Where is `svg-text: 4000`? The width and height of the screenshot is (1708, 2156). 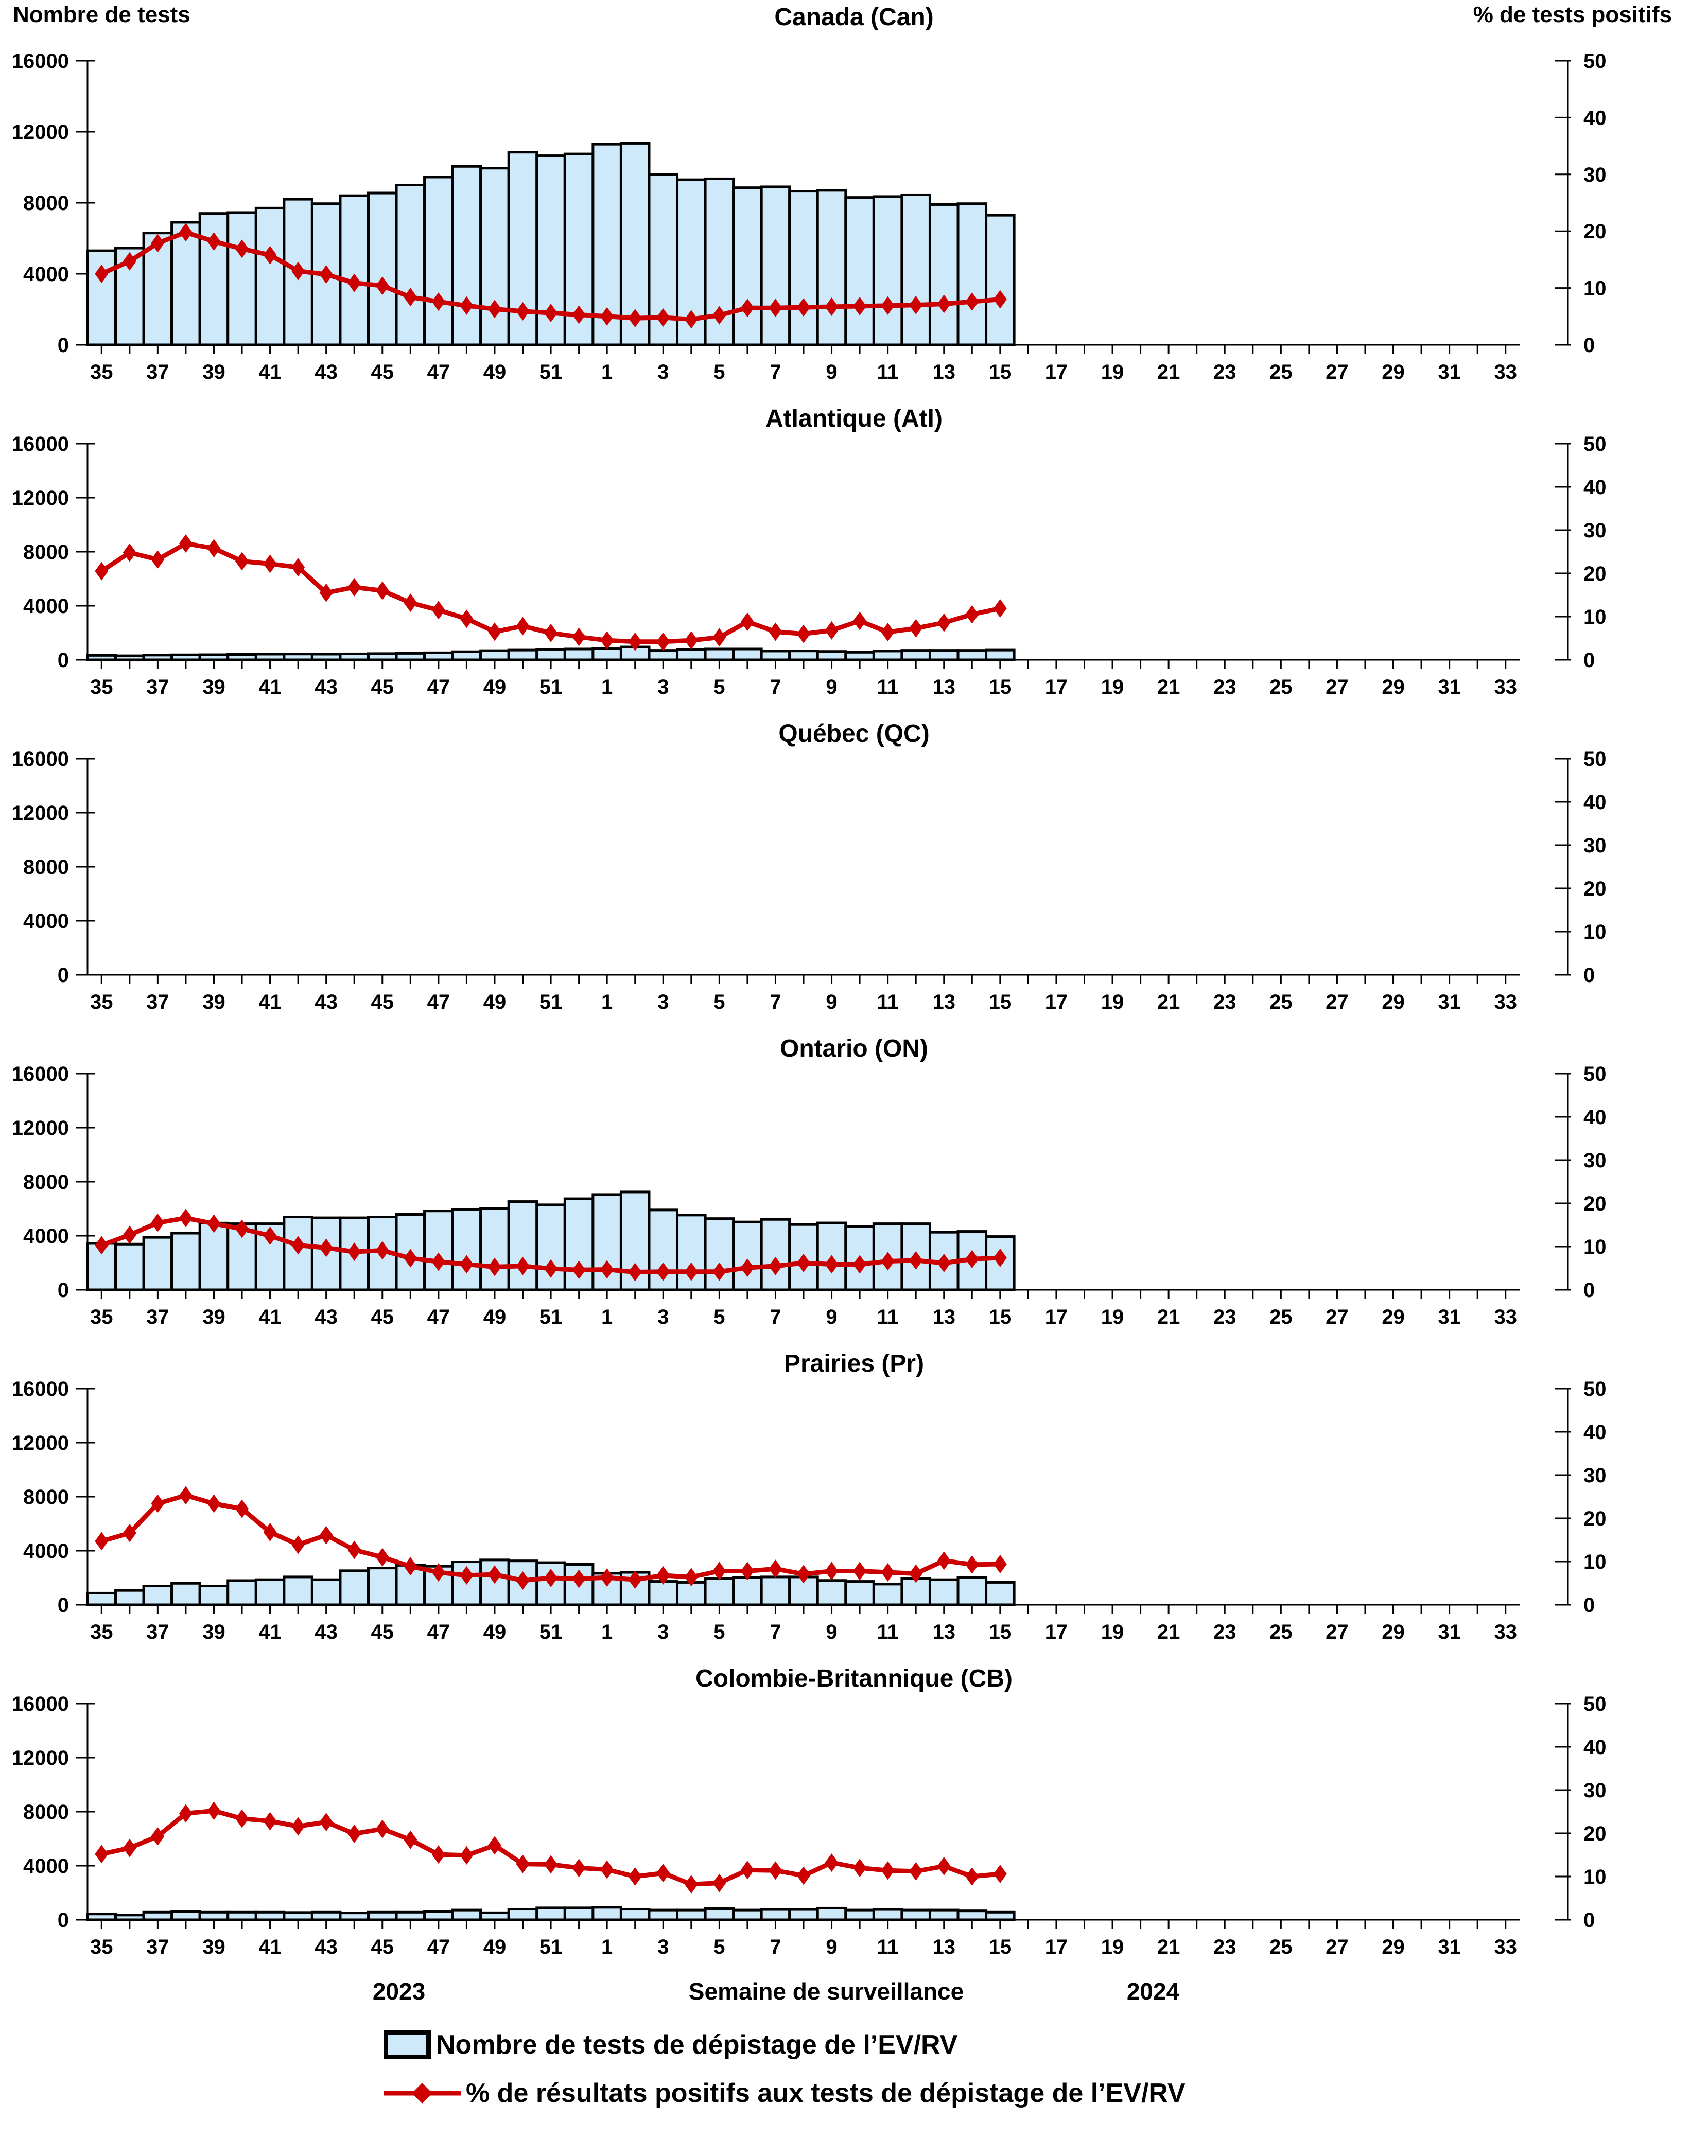 svg-text: 4000 is located at coordinates (46, 275).